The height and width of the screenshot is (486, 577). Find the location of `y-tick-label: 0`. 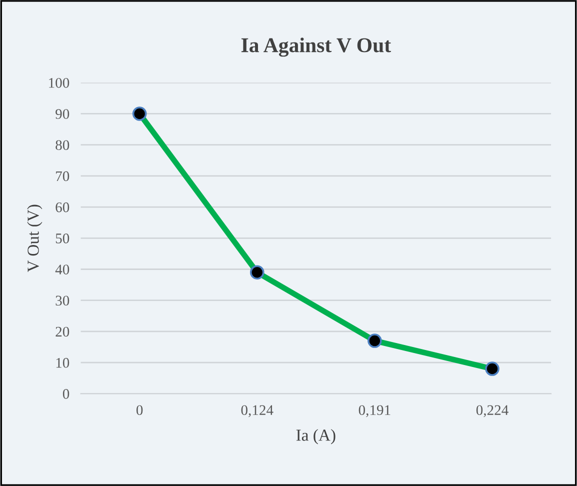

y-tick-label: 0 is located at coordinates (66, 394).